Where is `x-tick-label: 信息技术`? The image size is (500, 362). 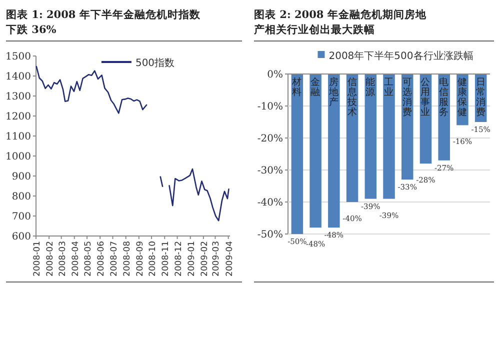 x-tick-label: 信息技术 is located at coordinates (352, 97).